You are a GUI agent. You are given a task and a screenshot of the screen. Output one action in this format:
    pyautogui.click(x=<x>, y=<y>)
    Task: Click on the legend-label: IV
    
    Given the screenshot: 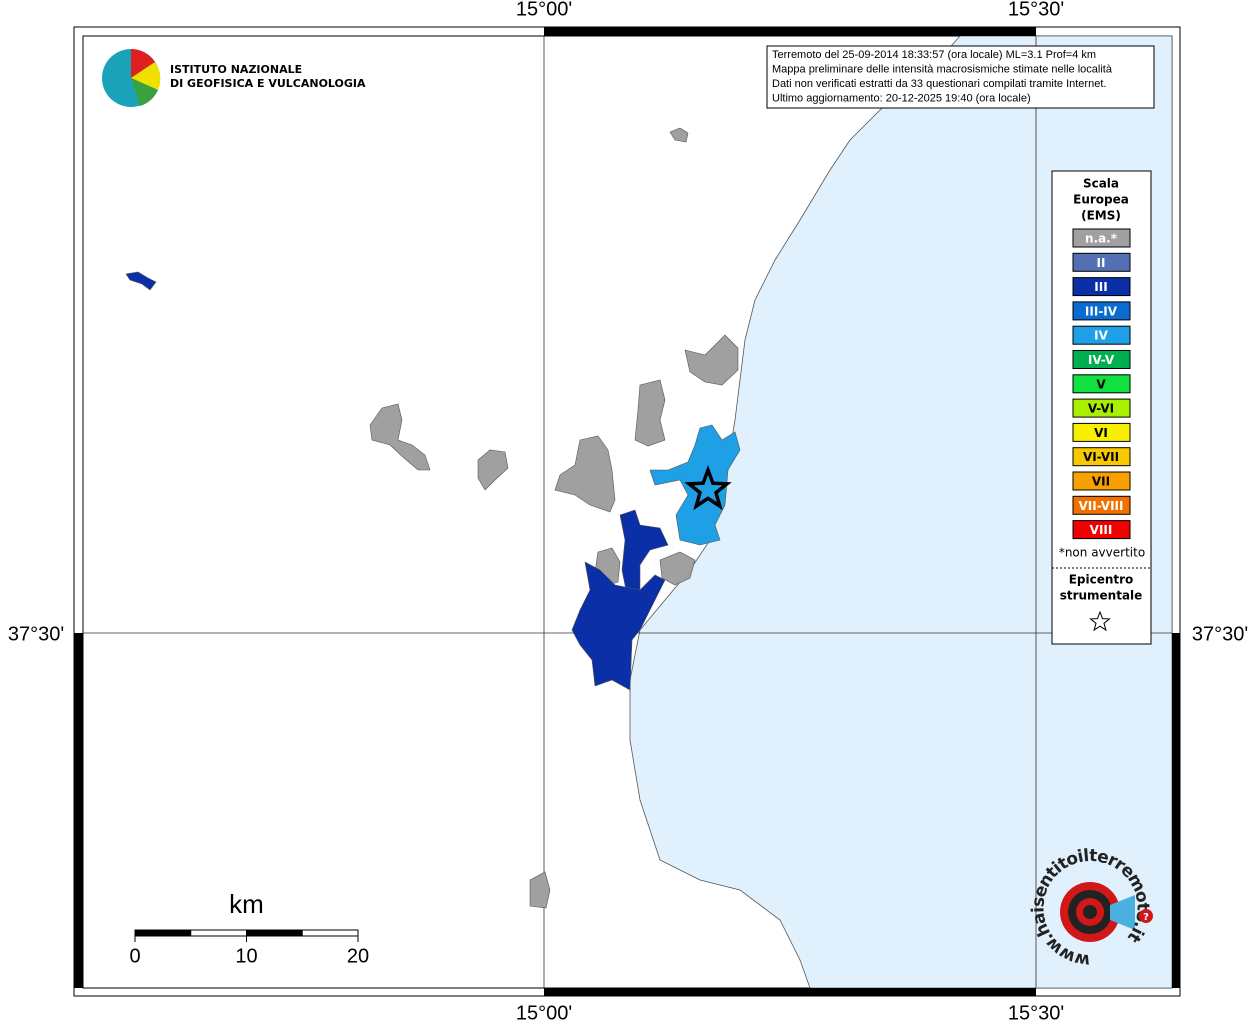 What is the action you would take?
    pyautogui.click(x=1101, y=336)
    